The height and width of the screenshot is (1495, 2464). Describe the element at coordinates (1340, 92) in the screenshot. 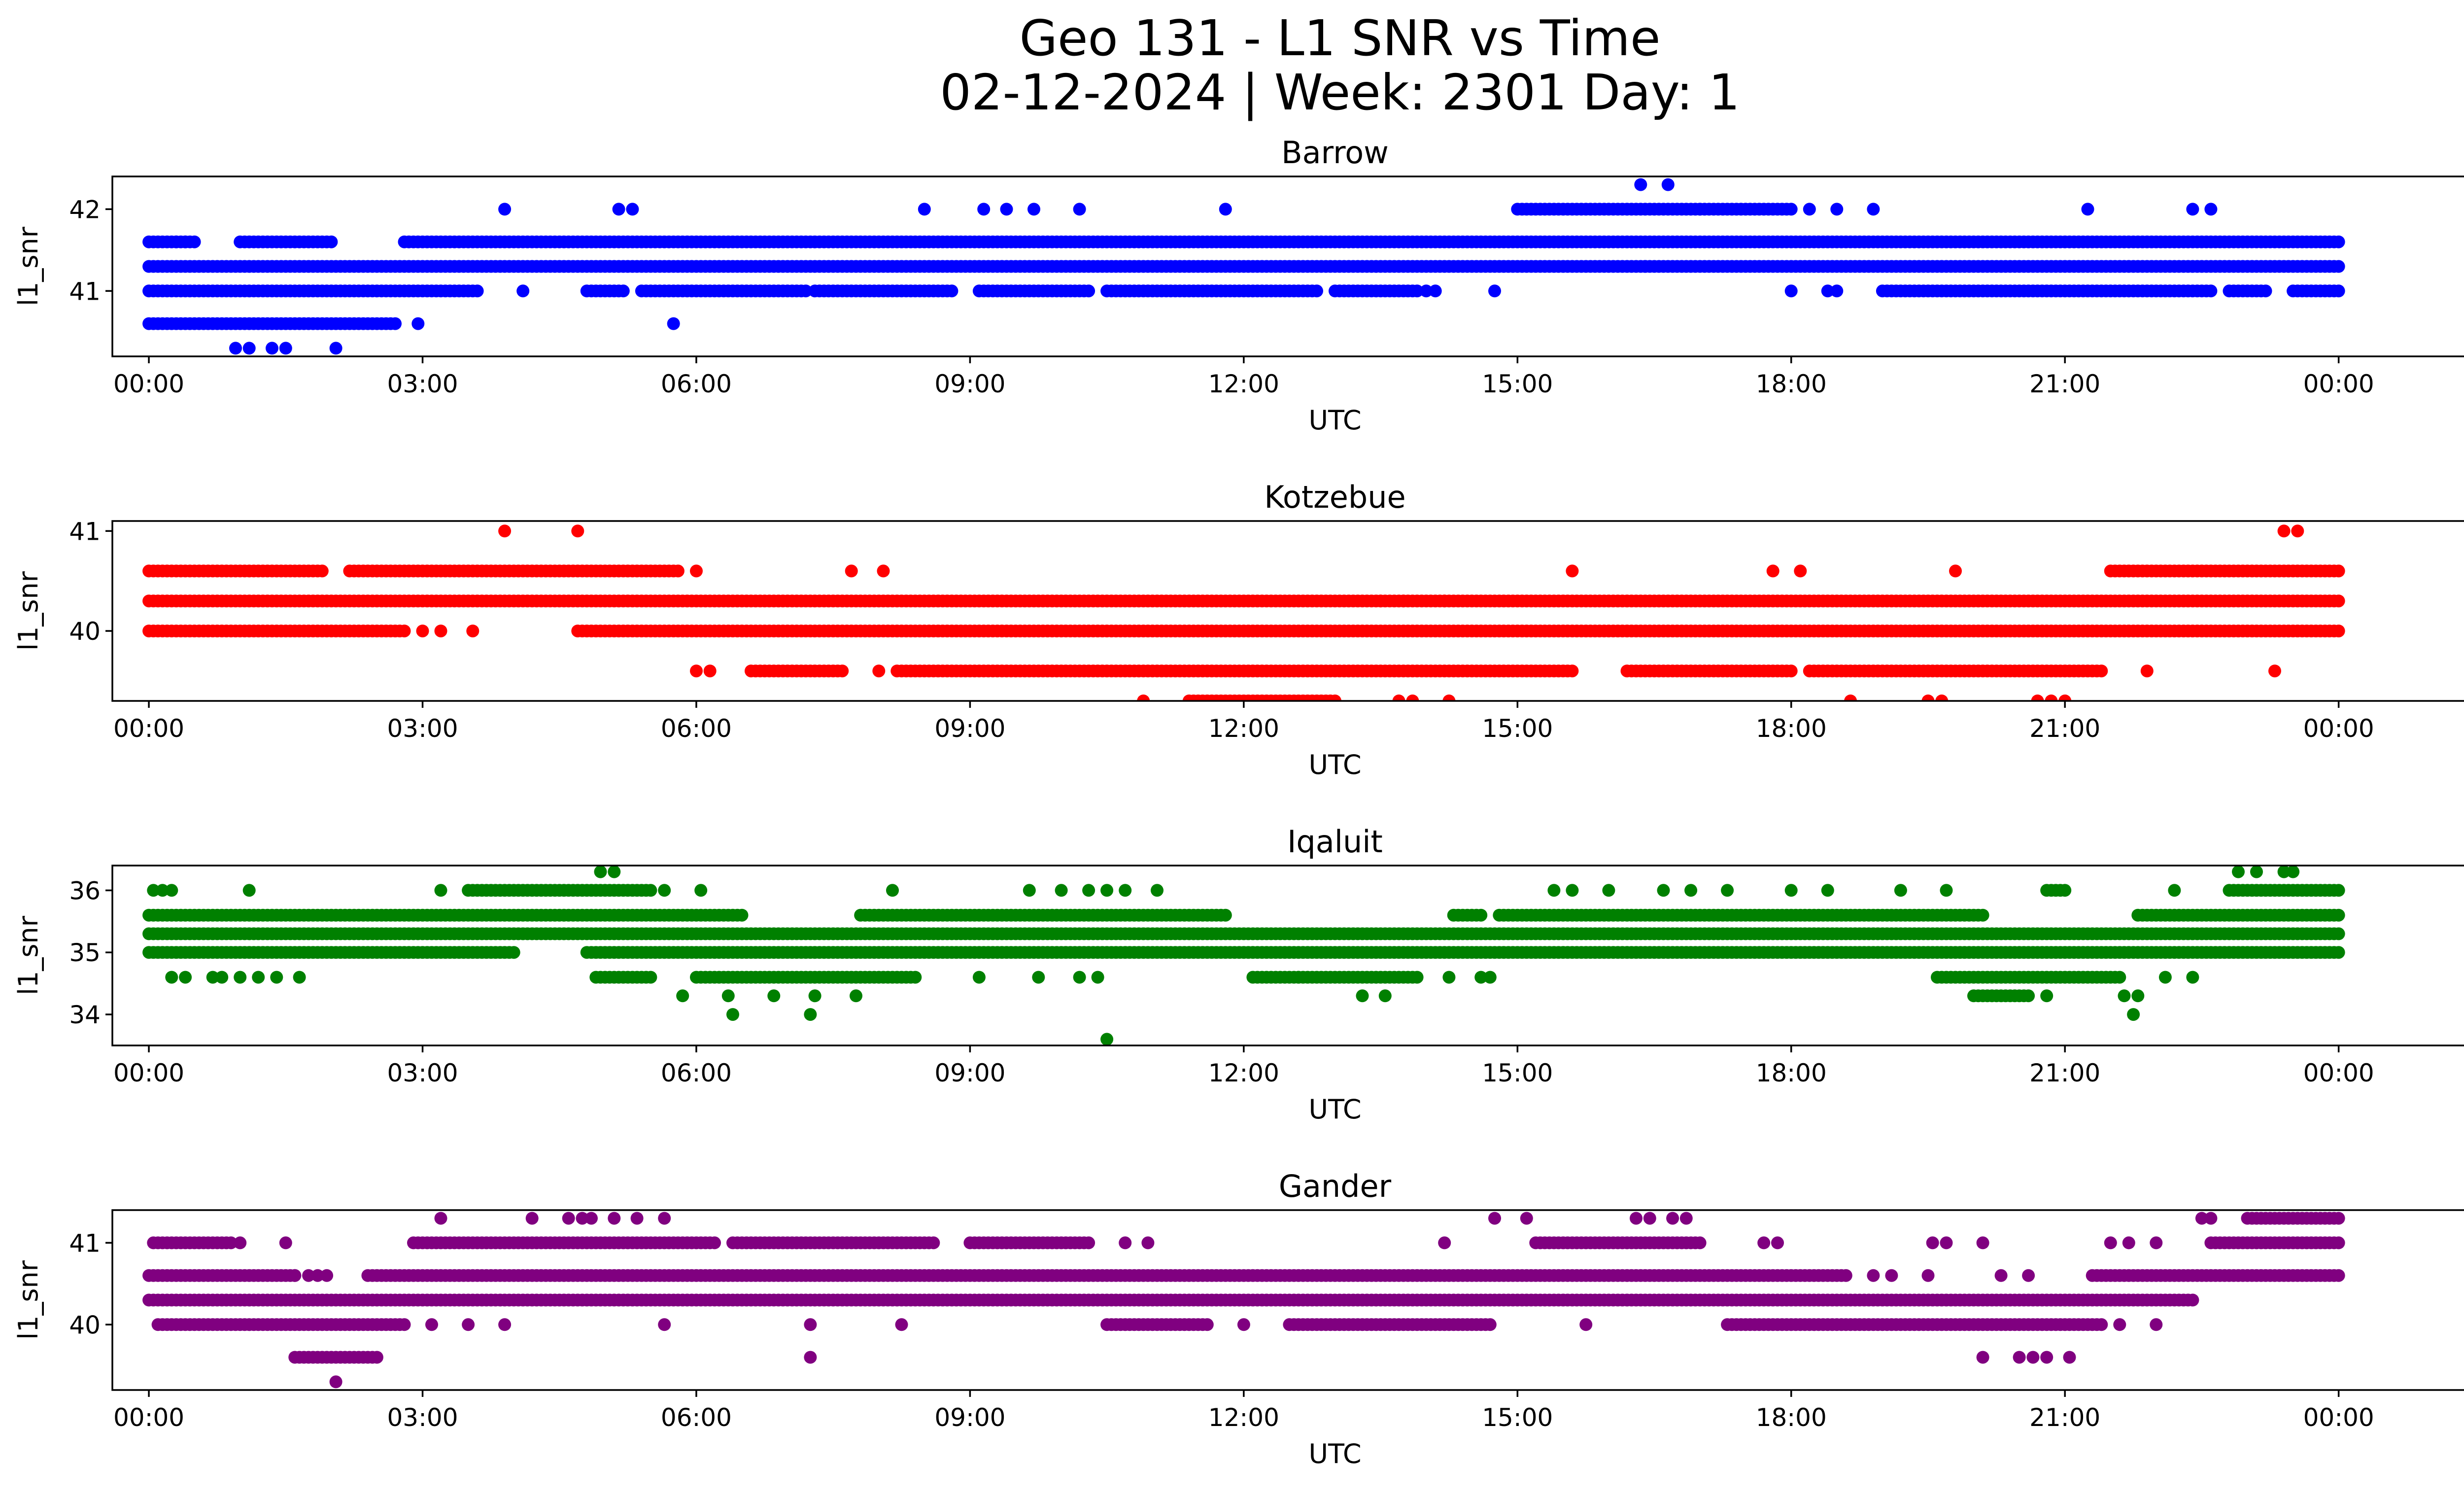

I see `figure-title-line2: 02-12-2024 | Week: 2301 Day: 1` at that location.